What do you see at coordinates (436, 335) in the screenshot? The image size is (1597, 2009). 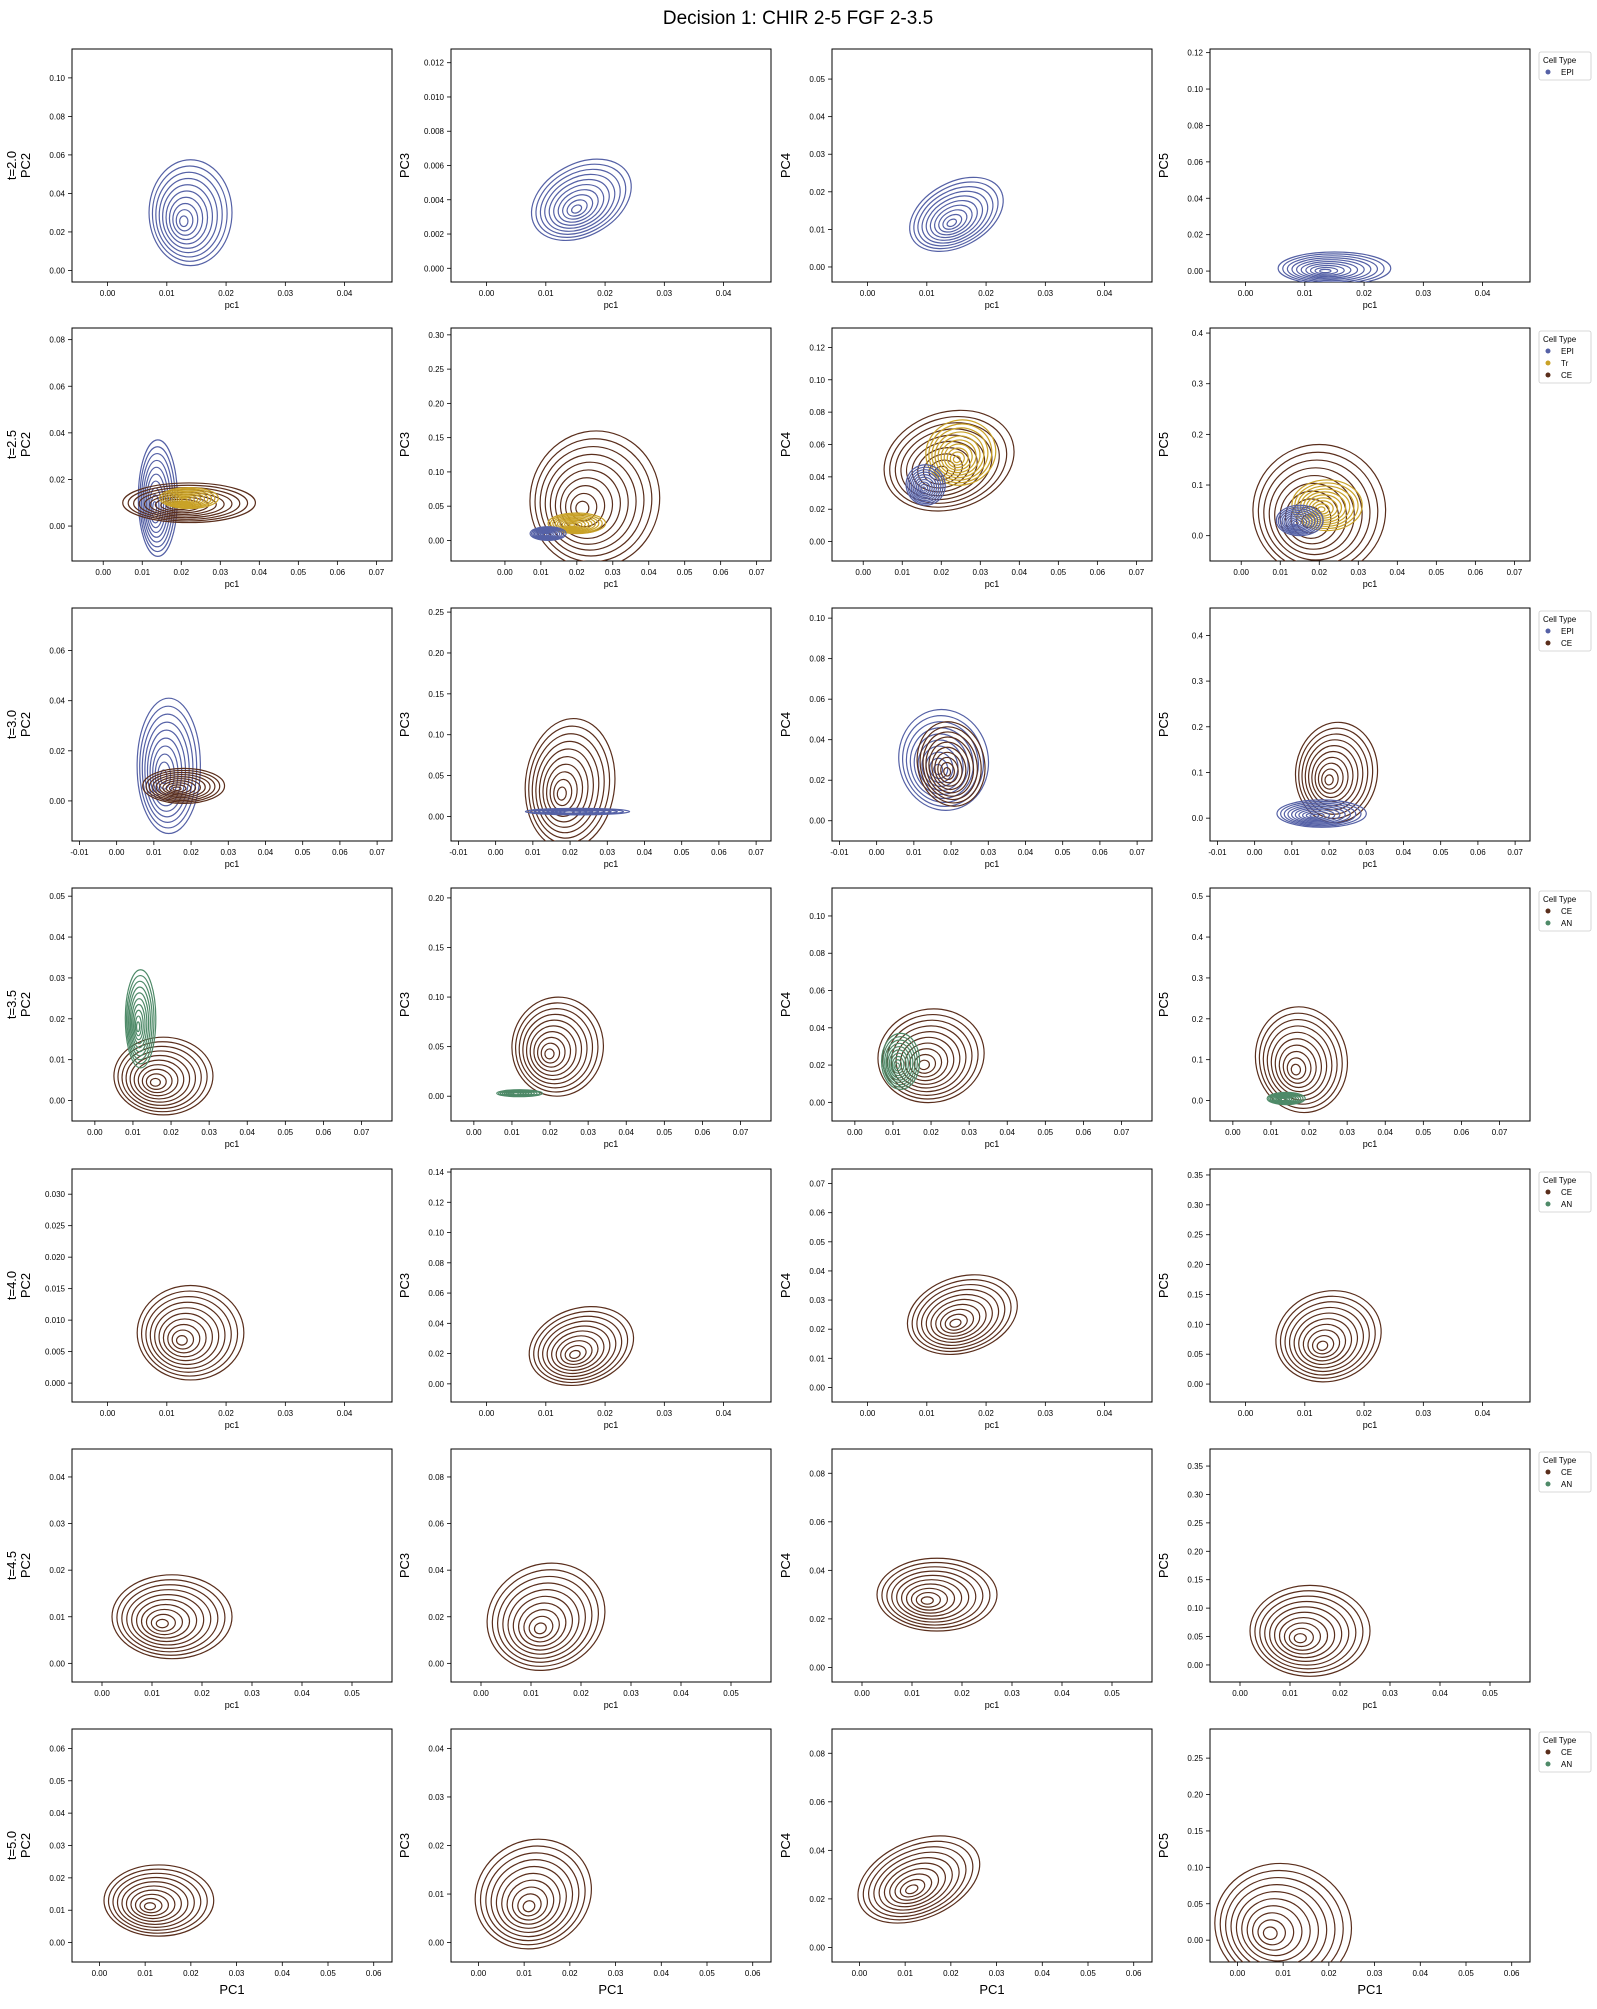 I see `y-tick-label: 0.30` at bounding box center [436, 335].